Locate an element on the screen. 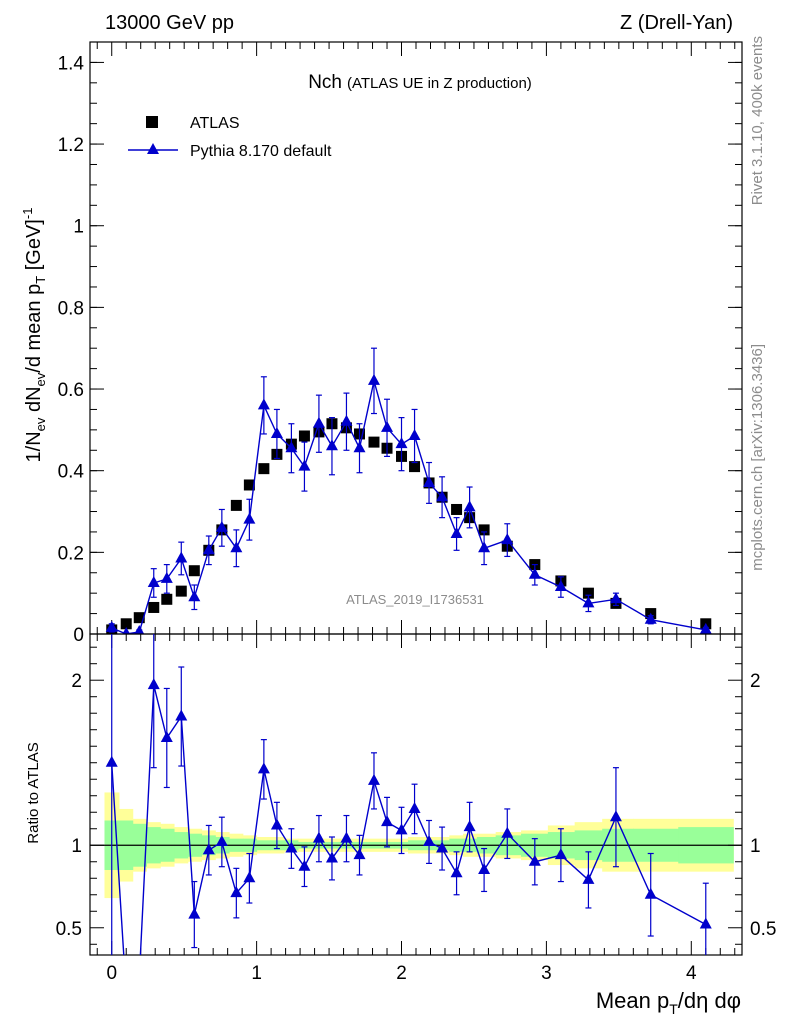  mcplots-label: mcplots.cern.ch [arXiv:1306.3436] is located at coordinates (757, 457).